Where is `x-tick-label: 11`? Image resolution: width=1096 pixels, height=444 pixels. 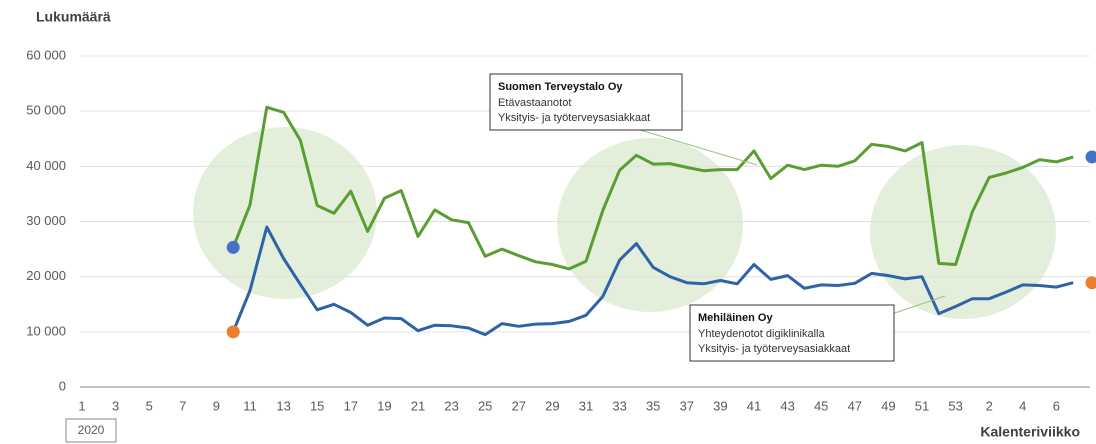
x-tick-label: 11 is located at coordinates (250, 405).